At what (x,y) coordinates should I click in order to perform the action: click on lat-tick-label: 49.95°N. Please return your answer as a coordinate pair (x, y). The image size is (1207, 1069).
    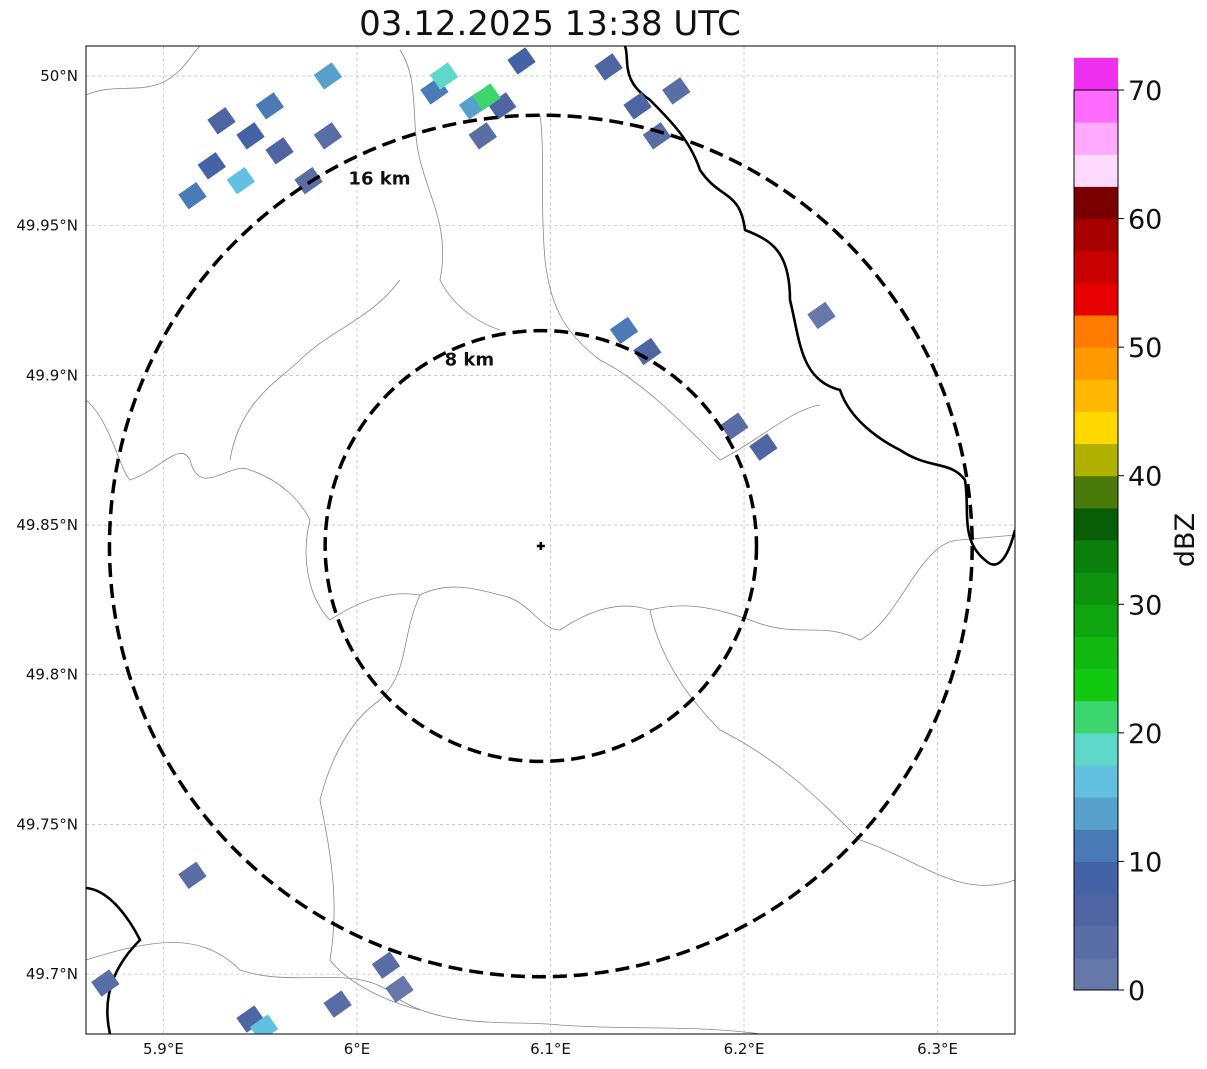
    Looking at the image, I should click on (47, 226).